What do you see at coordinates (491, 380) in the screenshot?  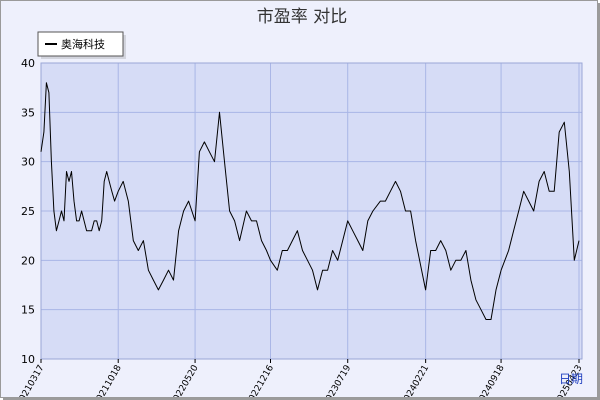 I see `x-tick-label: 20240918` at bounding box center [491, 380].